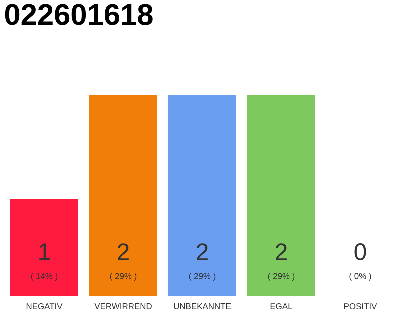  Describe the element at coordinates (123, 307) in the screenshot. I see `x-tick-label: VERWIRREND` at that location.